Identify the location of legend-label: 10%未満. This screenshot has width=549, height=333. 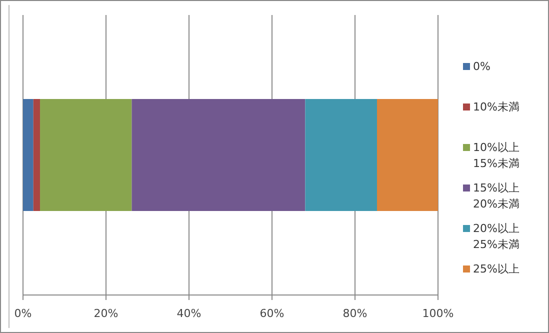
(496, 107).